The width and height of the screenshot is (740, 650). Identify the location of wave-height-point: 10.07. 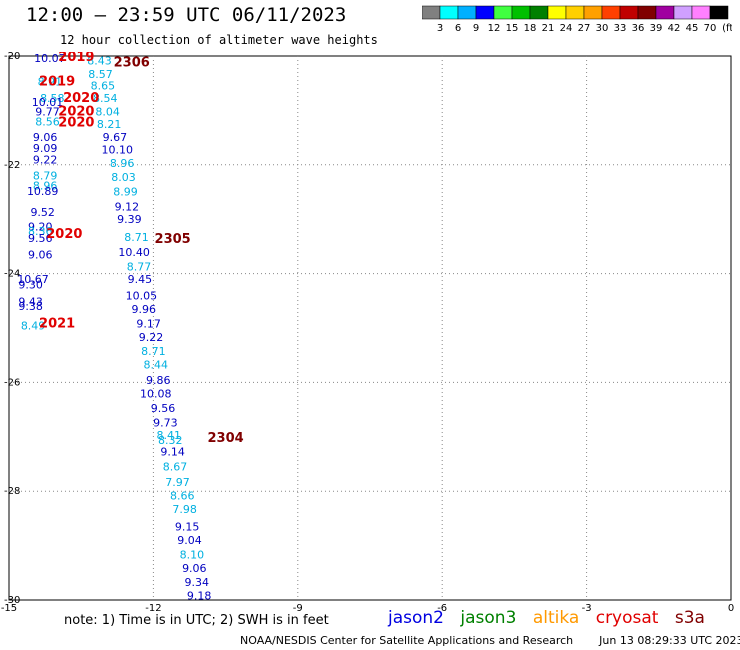
(50, 58).